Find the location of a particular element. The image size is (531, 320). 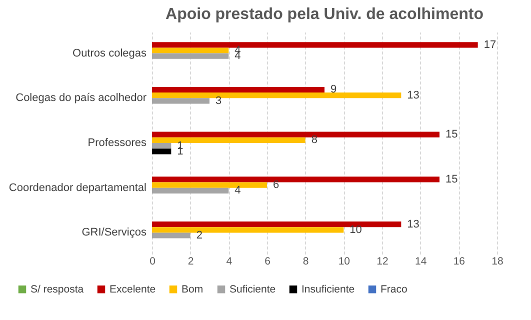

data-label: 8 is located at coordinates (314, 140).